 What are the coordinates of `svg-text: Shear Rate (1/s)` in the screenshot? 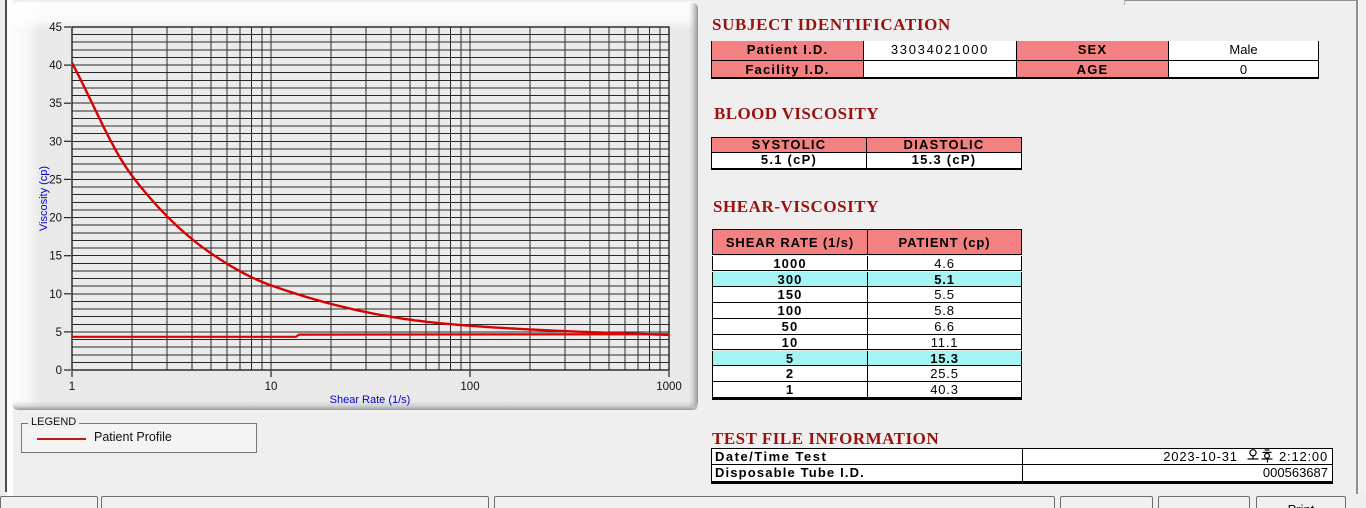 It's located at (370, 400).